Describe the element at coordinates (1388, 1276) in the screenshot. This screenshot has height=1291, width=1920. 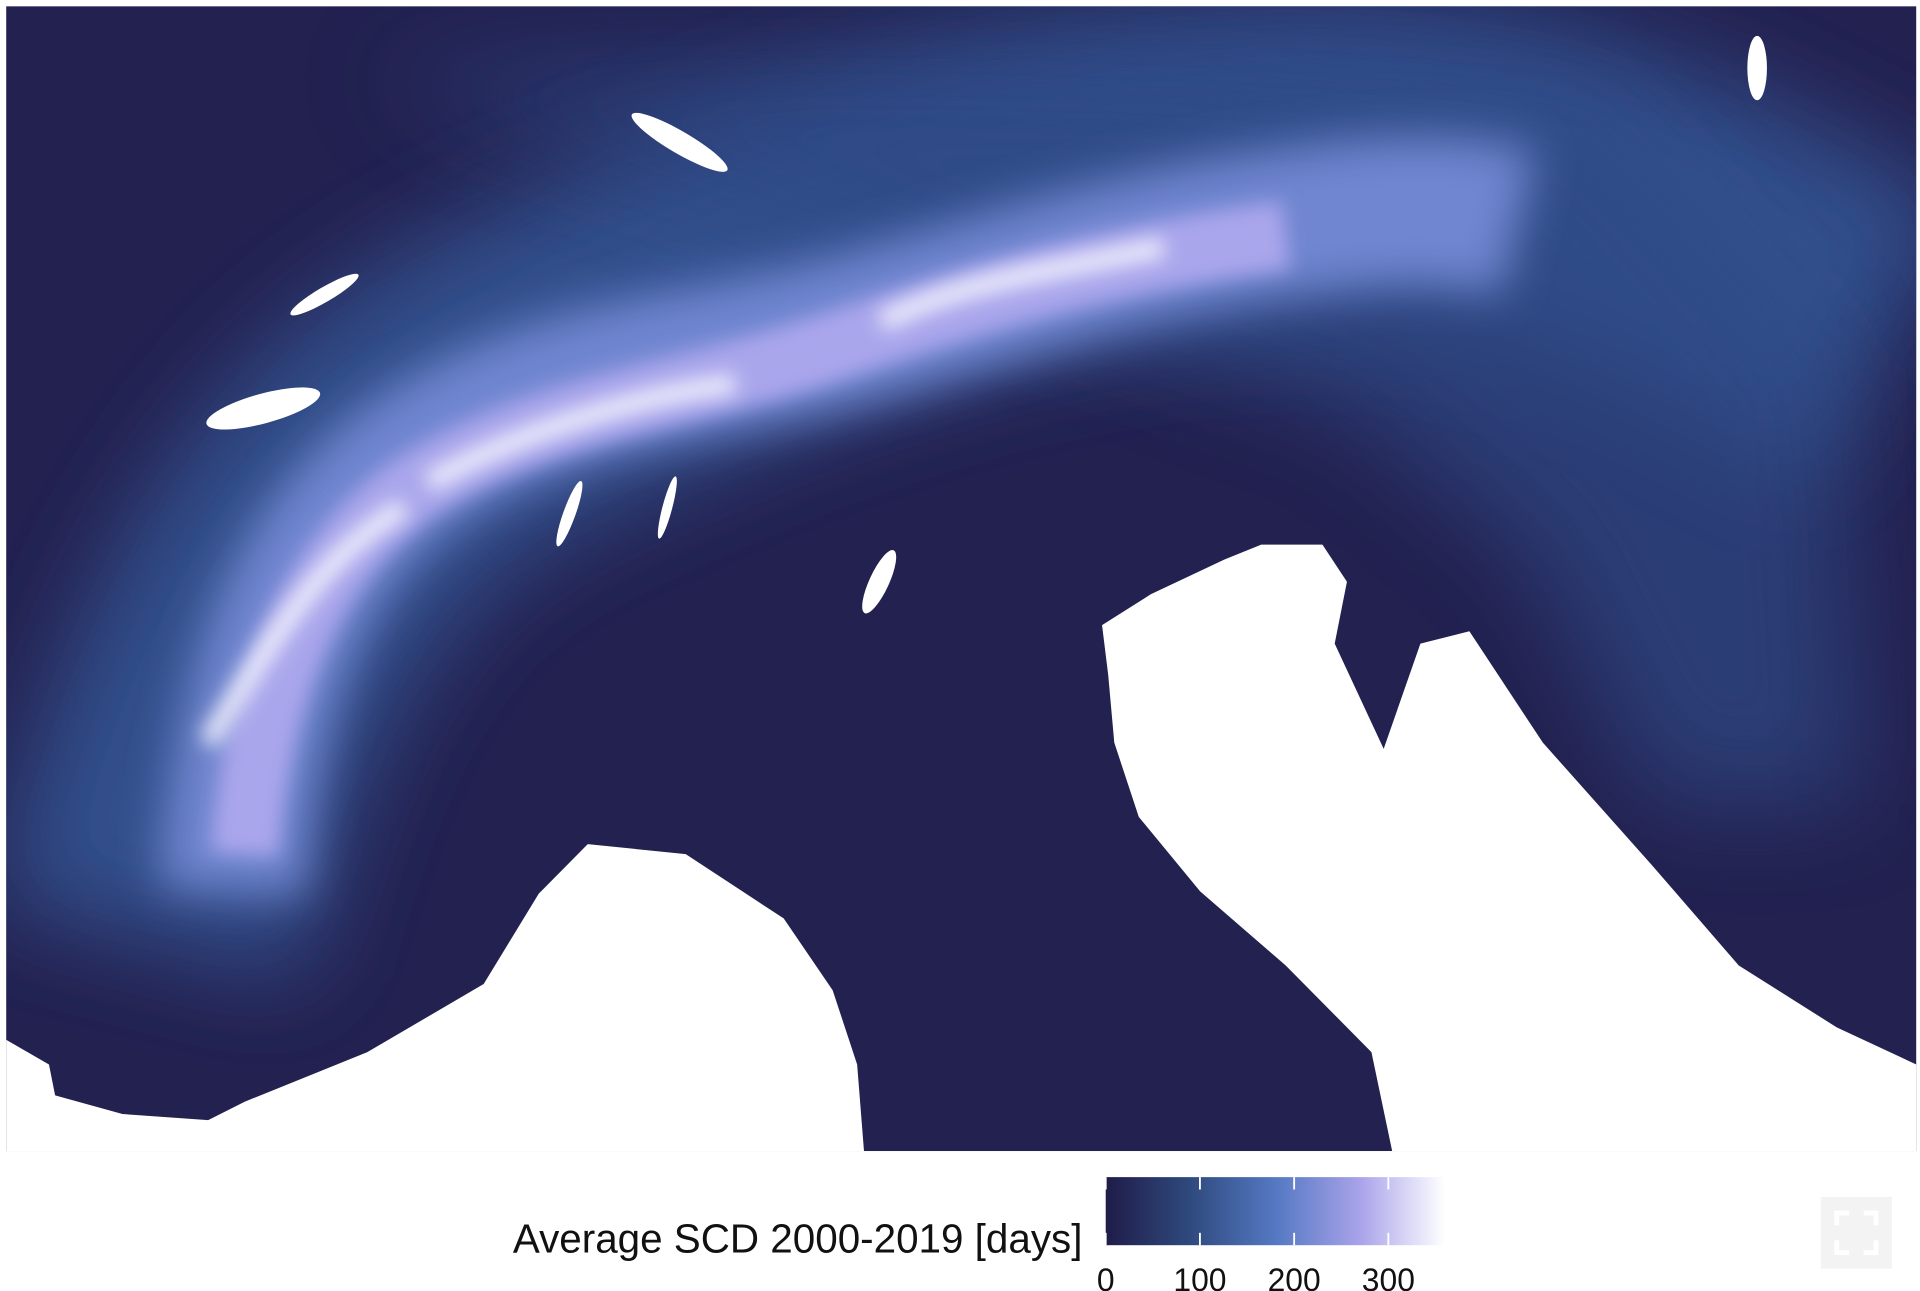
I see `colorbar-tick-label: 300` at that location.